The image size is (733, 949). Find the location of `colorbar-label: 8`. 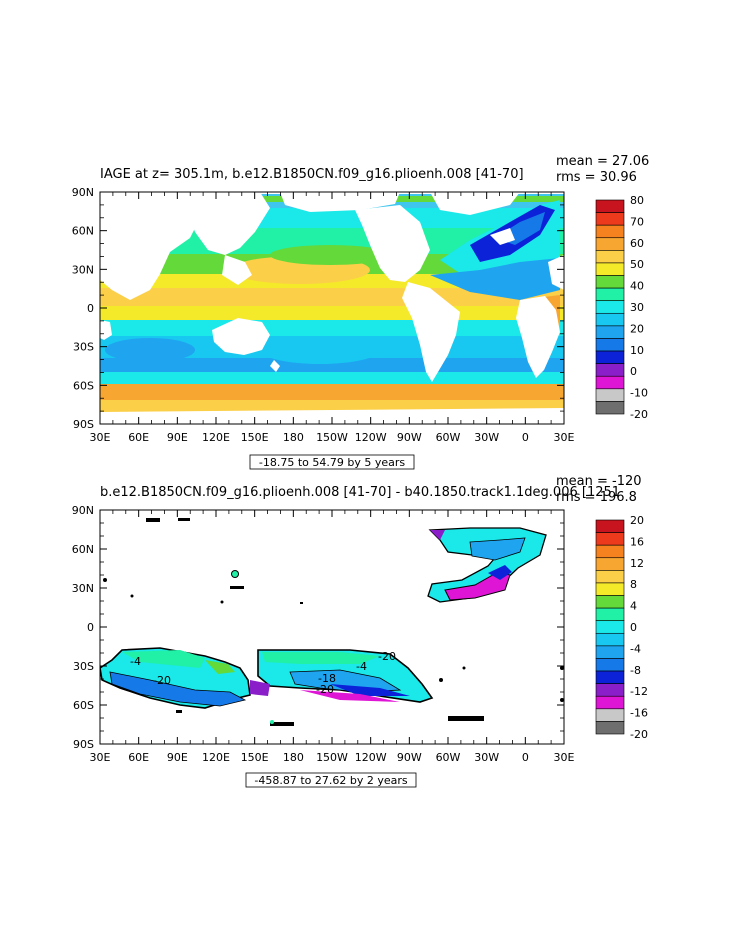

colorbar-label: 8 is located at coordinates (633, 584).